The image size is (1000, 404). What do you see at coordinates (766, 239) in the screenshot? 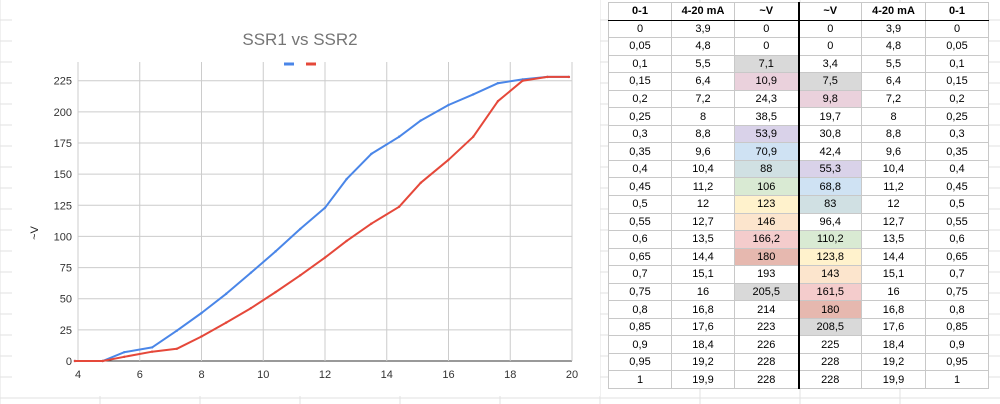
I see `table-cell: 166,2` at bounding box center [766, 239].